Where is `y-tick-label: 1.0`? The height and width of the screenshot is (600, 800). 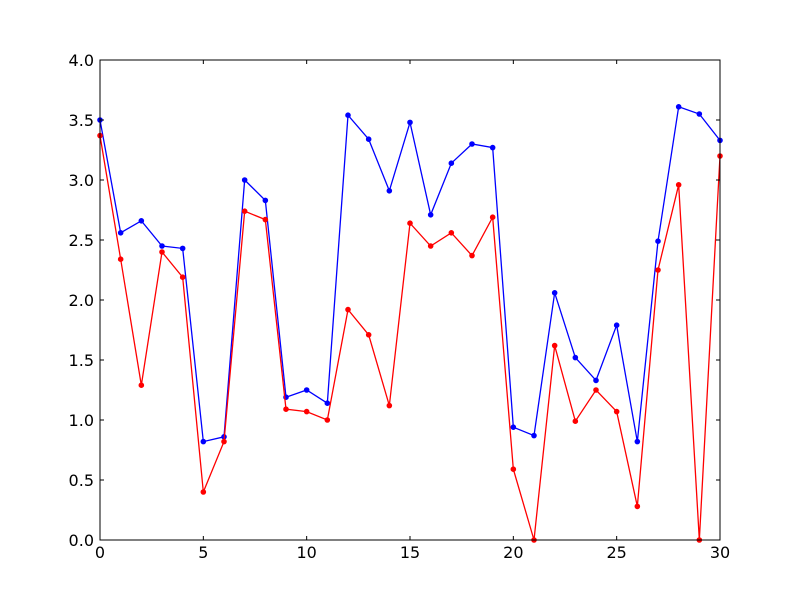 y-tick-label: 1.0 is located at coordinates (81, 420).